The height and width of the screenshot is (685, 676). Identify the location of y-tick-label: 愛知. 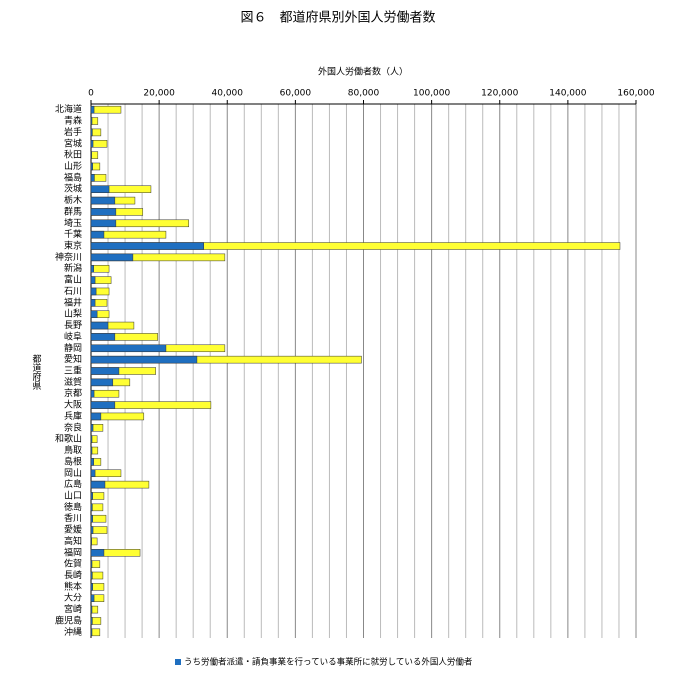
(73, 359).